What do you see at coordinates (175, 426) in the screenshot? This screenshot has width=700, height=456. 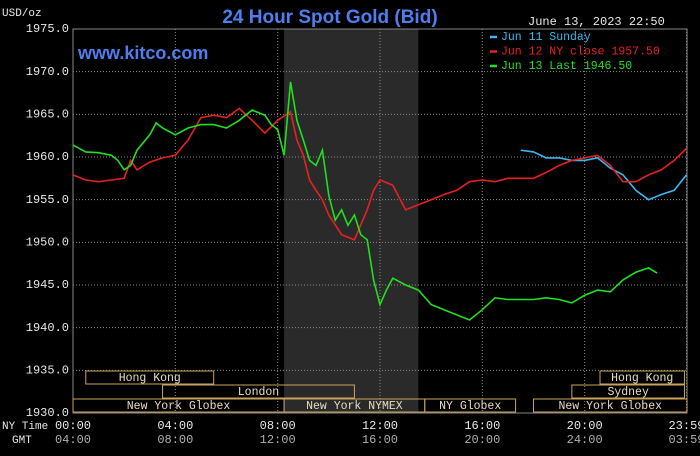 I see `x-tick-label: 04:00` at bounding box center [175, 426].